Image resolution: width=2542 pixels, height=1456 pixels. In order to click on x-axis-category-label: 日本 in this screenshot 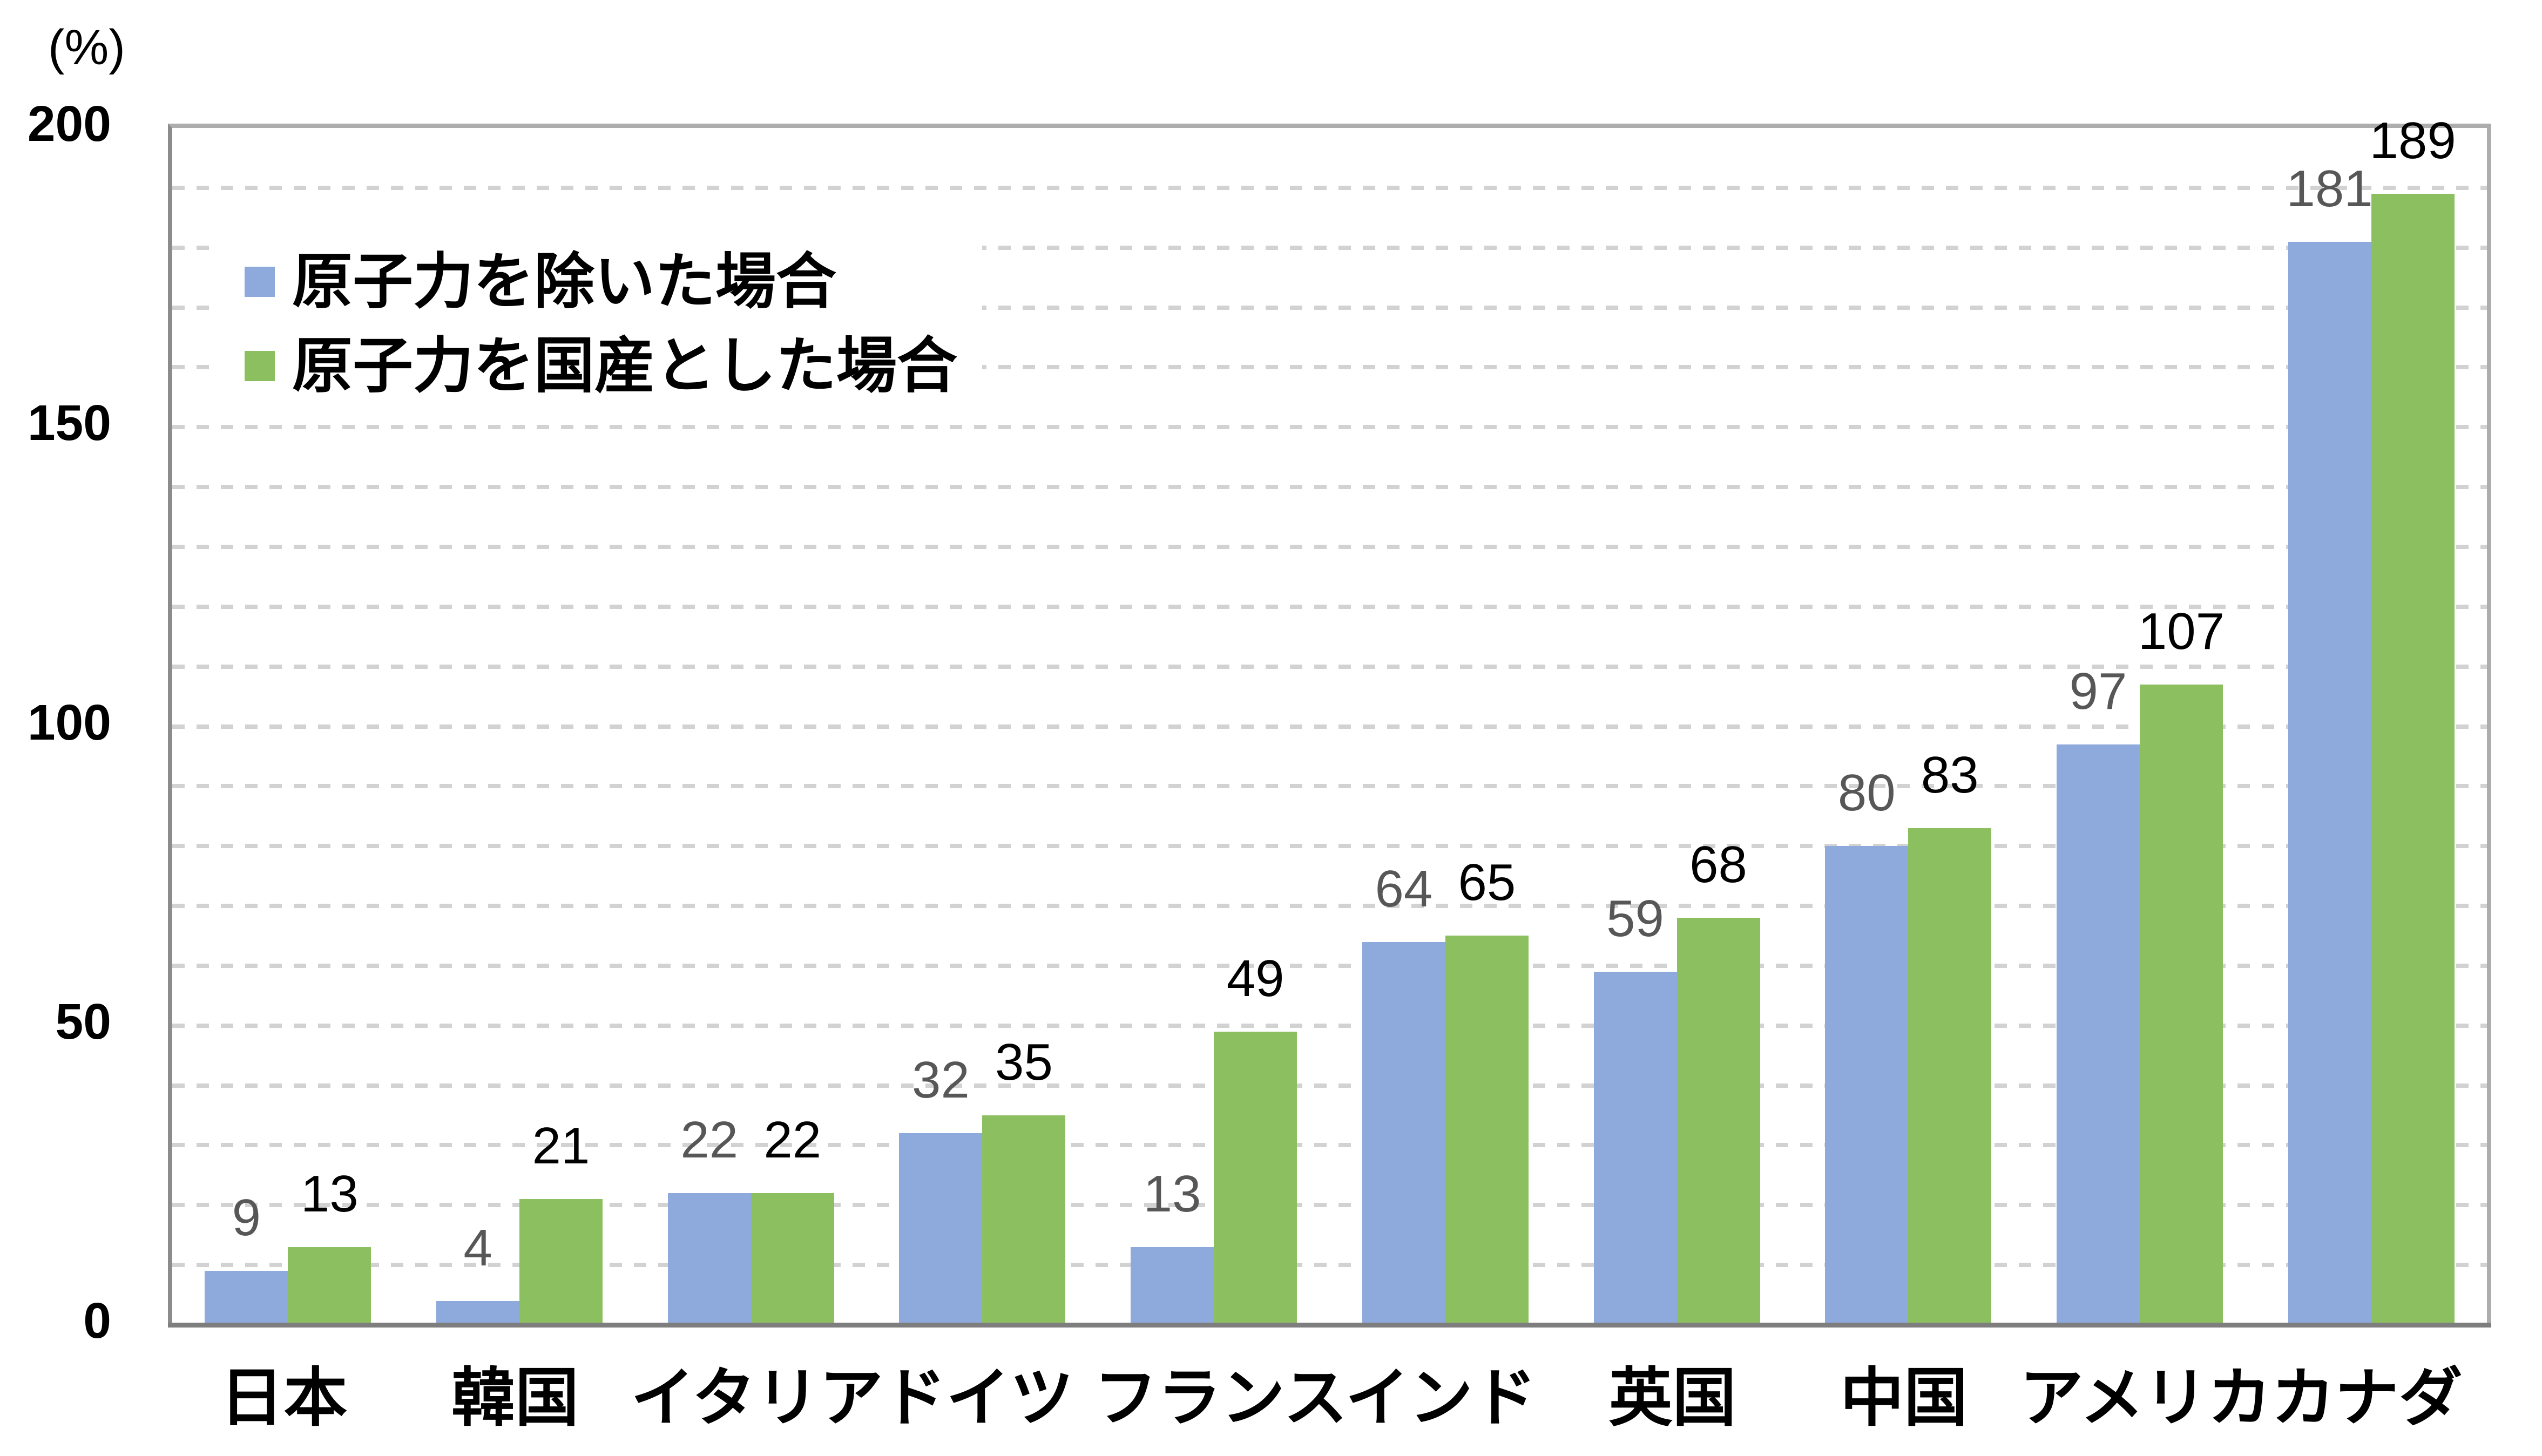, I will do `click(284, 1398)`.